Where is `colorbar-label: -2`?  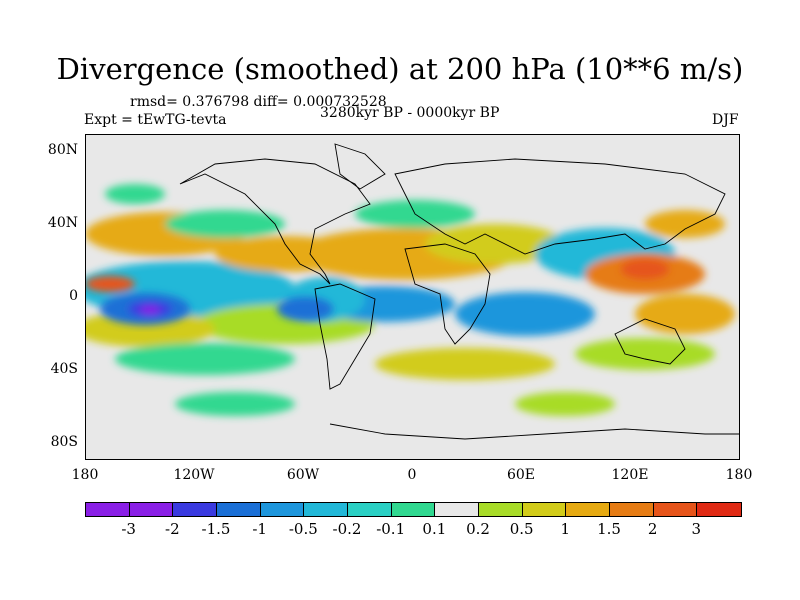 colorbar-label: -2 is located at coordinates (172, 529).